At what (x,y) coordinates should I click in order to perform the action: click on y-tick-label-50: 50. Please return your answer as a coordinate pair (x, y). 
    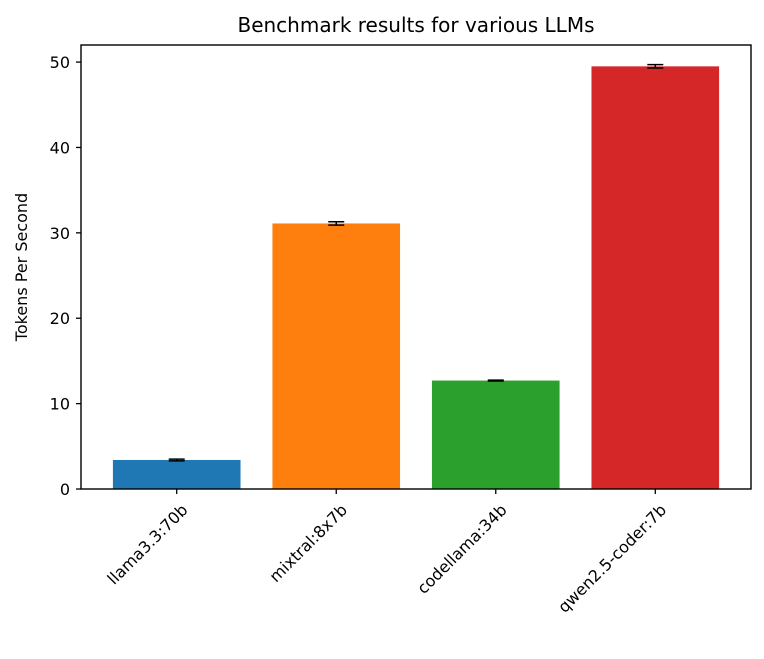
    Looking at the image, I should click on (60, 62).